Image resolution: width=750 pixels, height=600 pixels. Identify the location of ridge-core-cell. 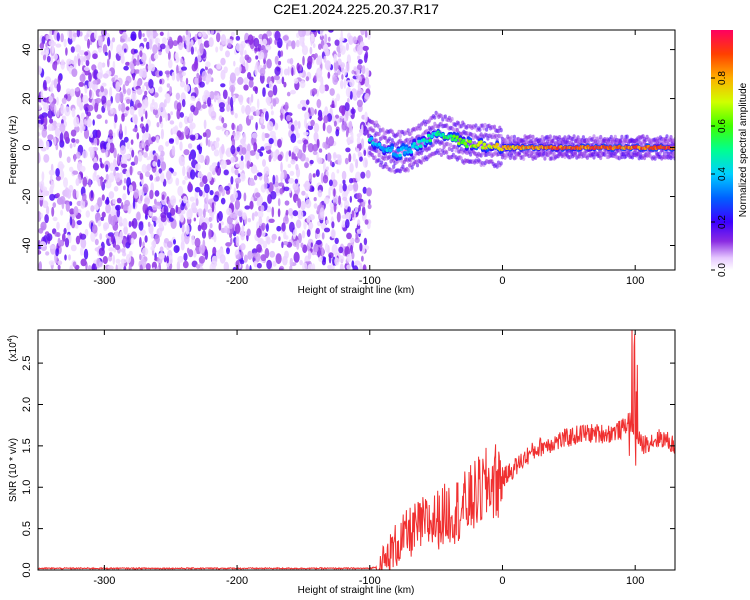
(392, 148).